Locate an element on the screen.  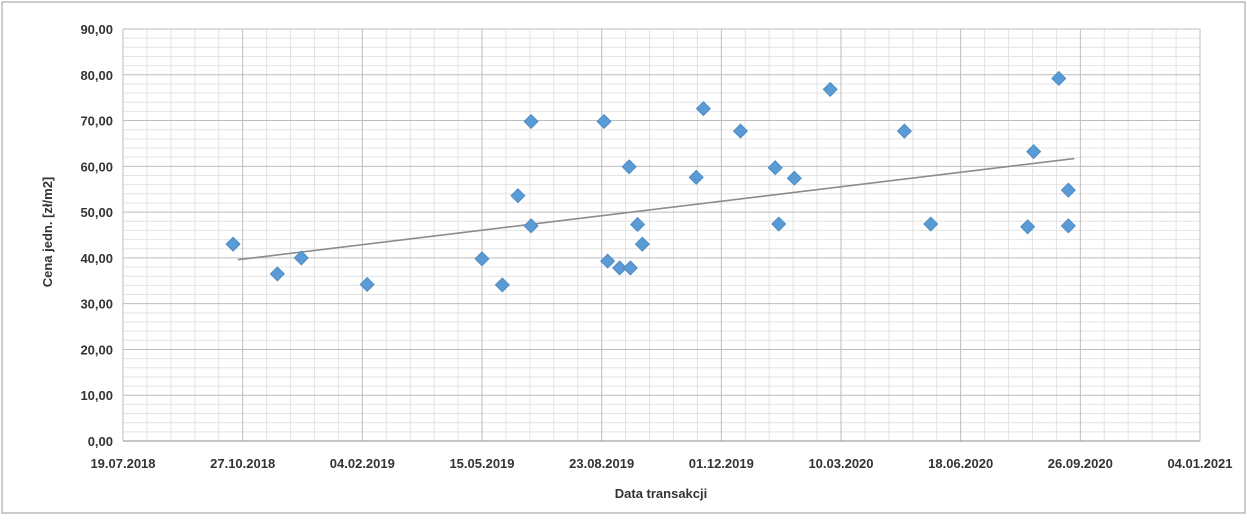
x-axis-title: Data transakcji is located at coordinates (661, 493).